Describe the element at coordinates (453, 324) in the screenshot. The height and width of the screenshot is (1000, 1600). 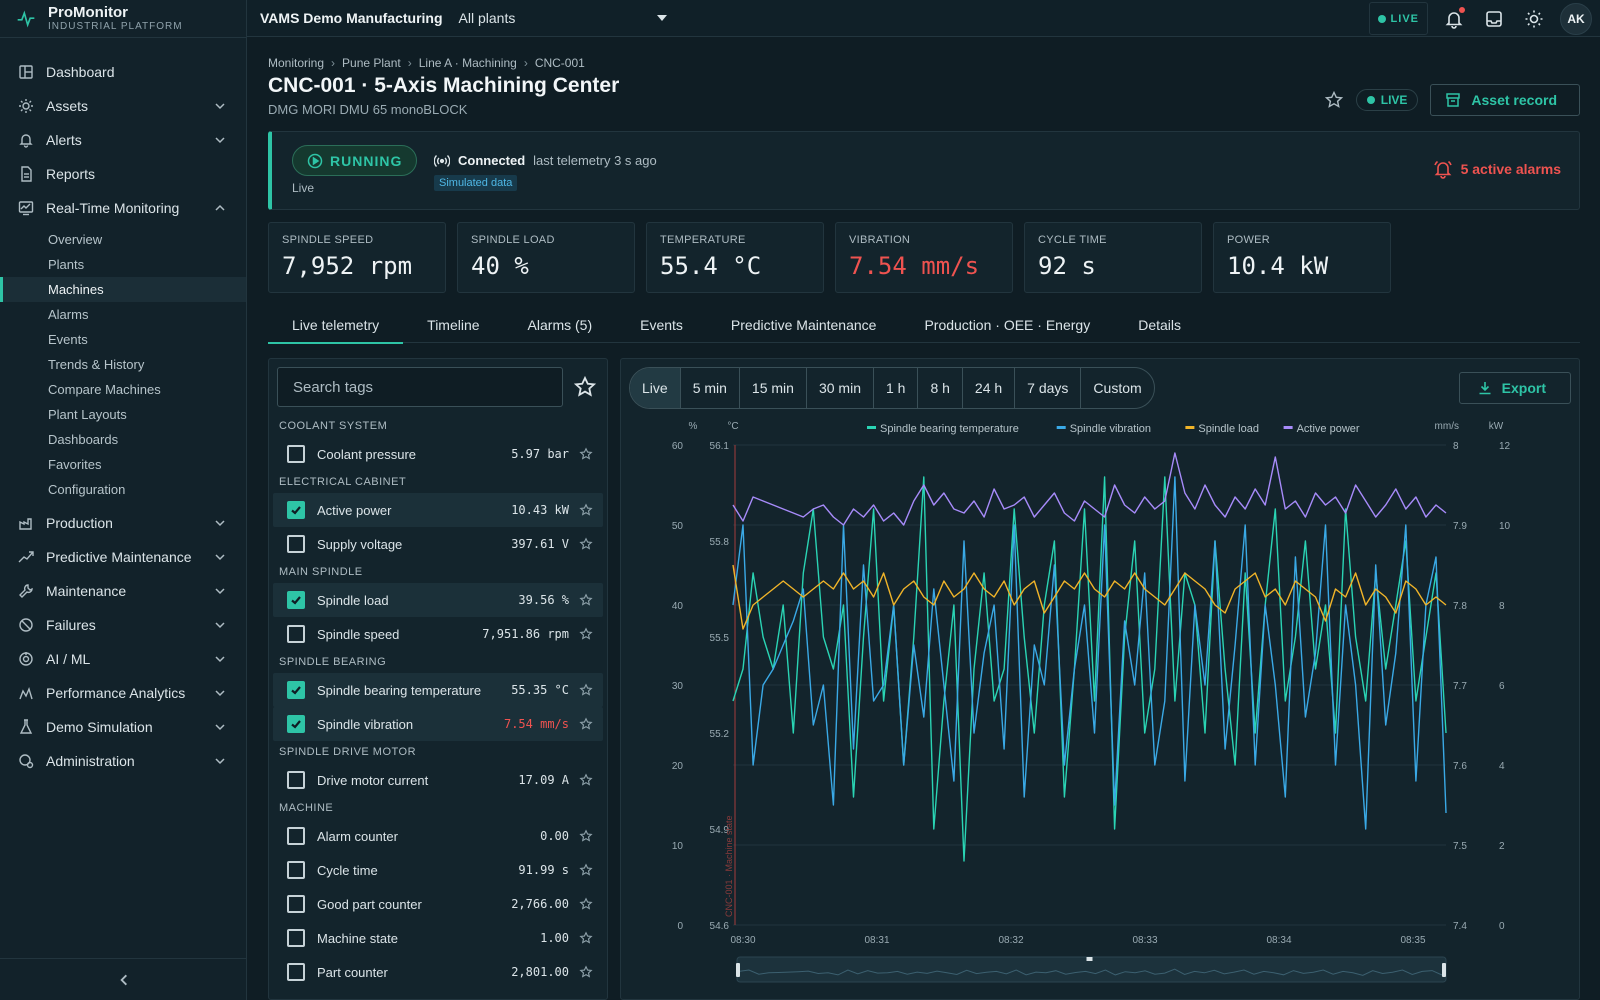
I see `tab-timeline: Timeline` at that location.